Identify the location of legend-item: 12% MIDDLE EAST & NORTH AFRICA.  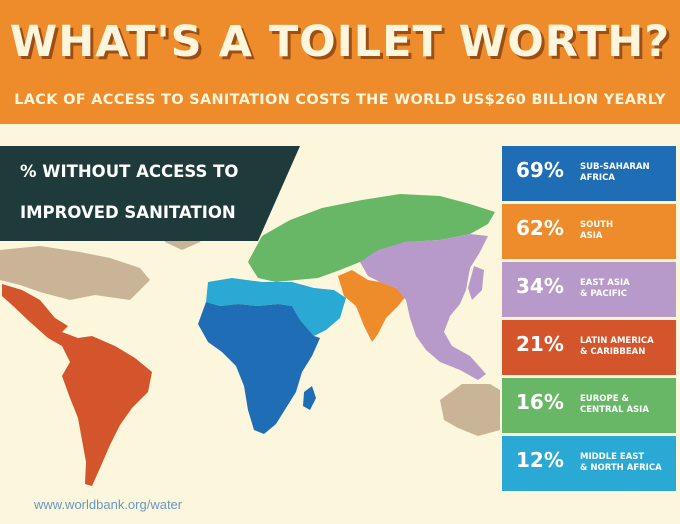
(589, 463).